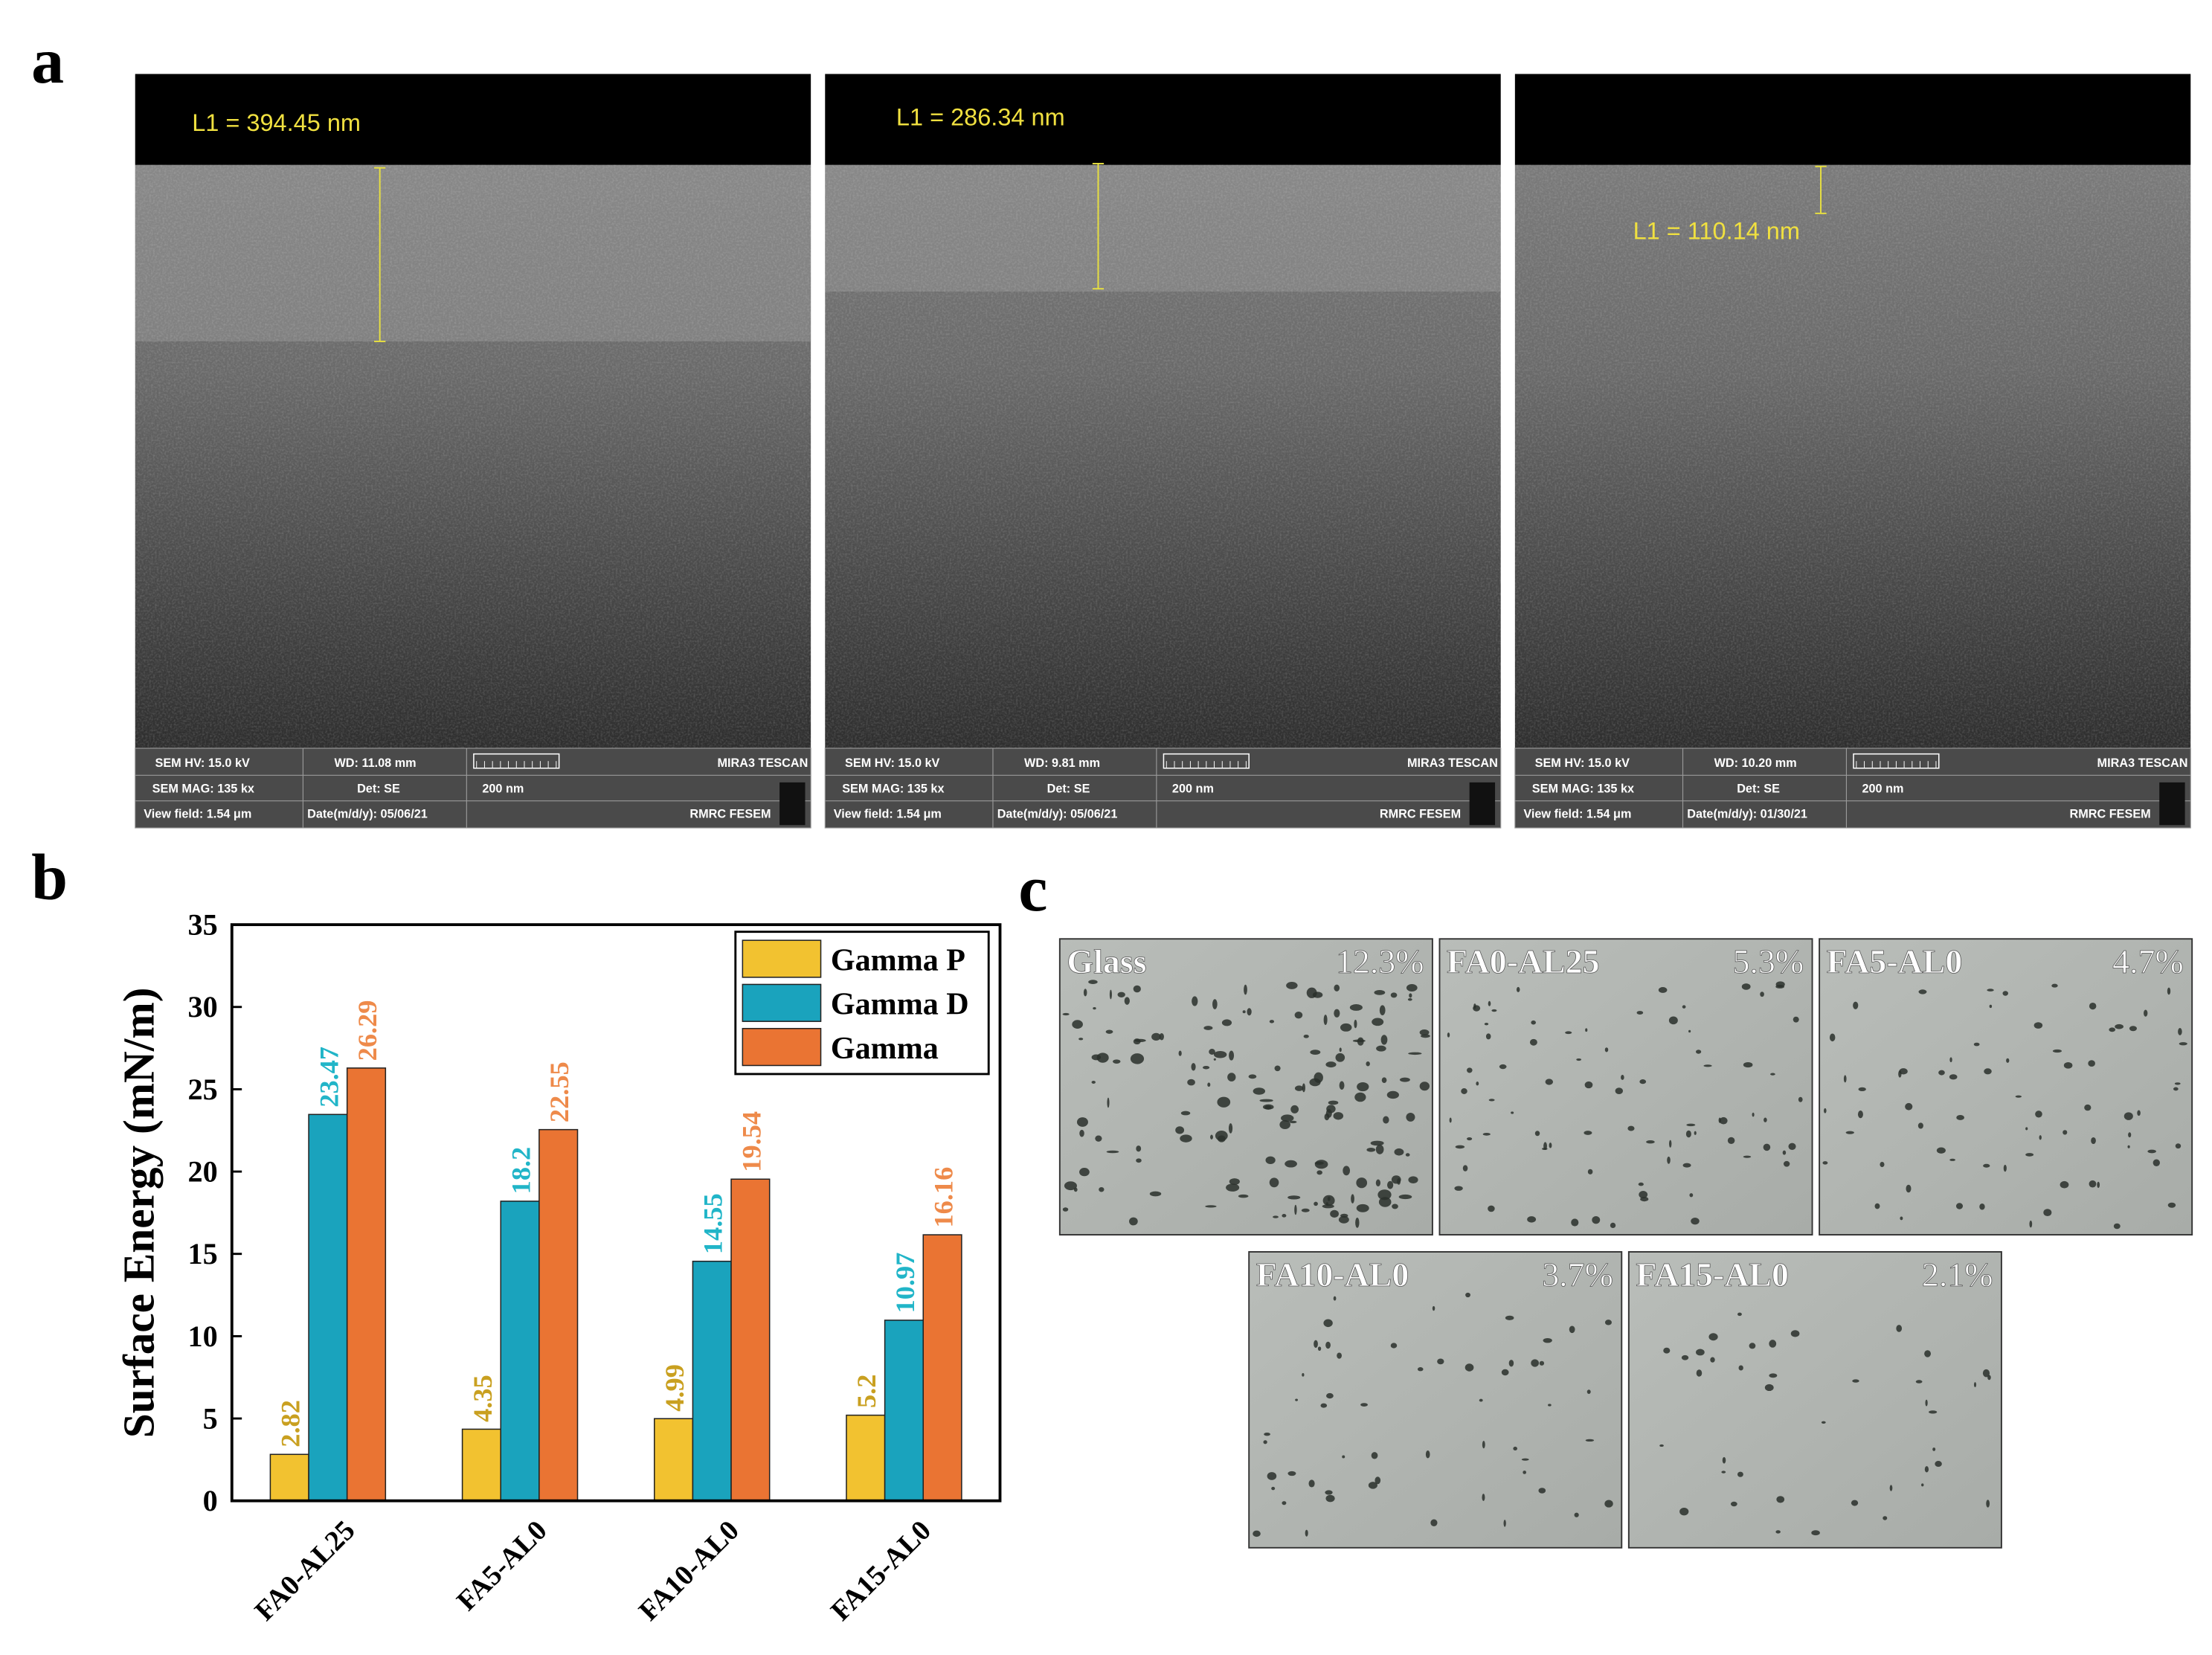  I want to click on value-label: 18.2, so click(521, 1171).